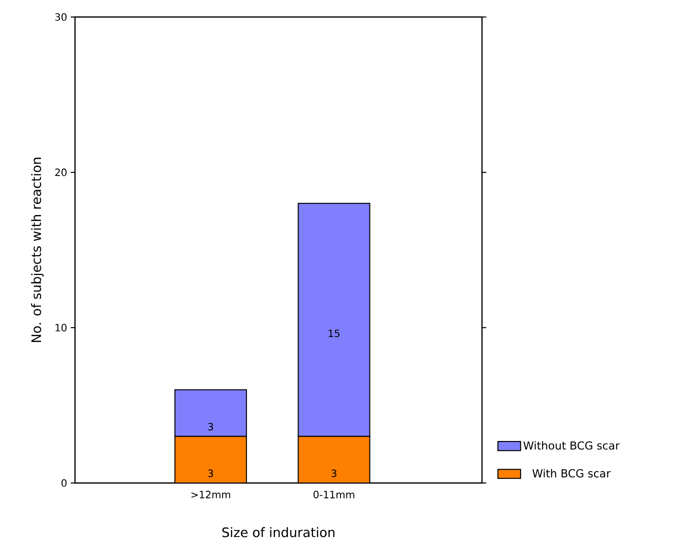 The image size is (689, 554). Describe the element at coordinates (278, 532) in the screenshot. I see `x-axis-title: Size of induration` at that location.